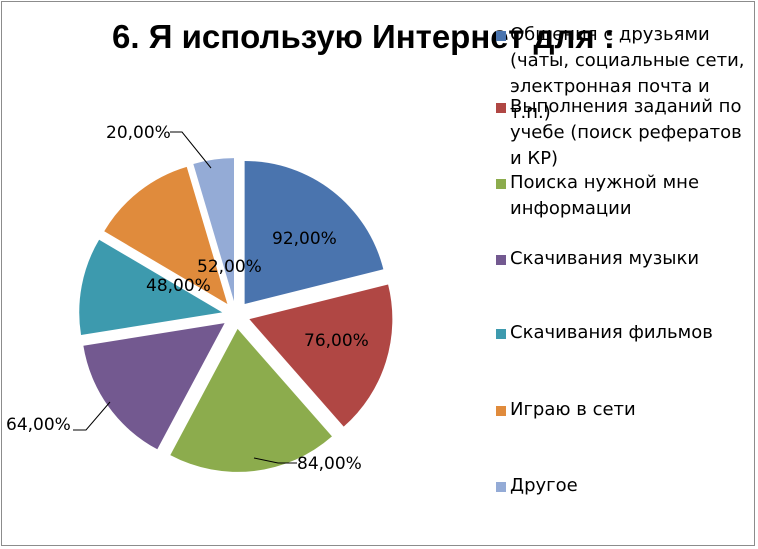 This screenshot has height=549, width=758. I want to click on legend-item-information: Поиска нужной мне информации, so click(624, 196).